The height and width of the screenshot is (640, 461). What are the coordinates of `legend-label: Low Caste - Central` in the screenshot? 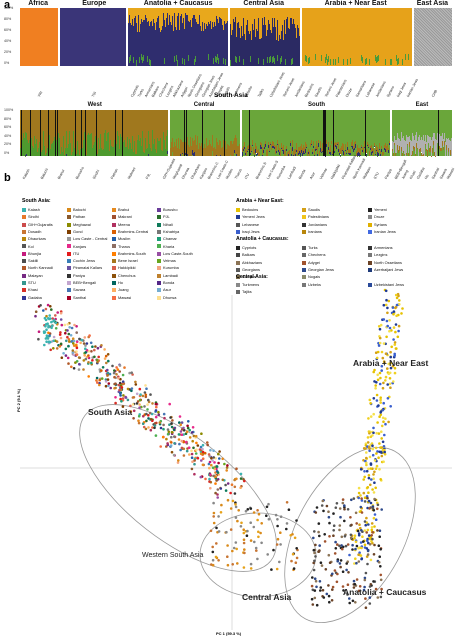 It's located at (90, 239).